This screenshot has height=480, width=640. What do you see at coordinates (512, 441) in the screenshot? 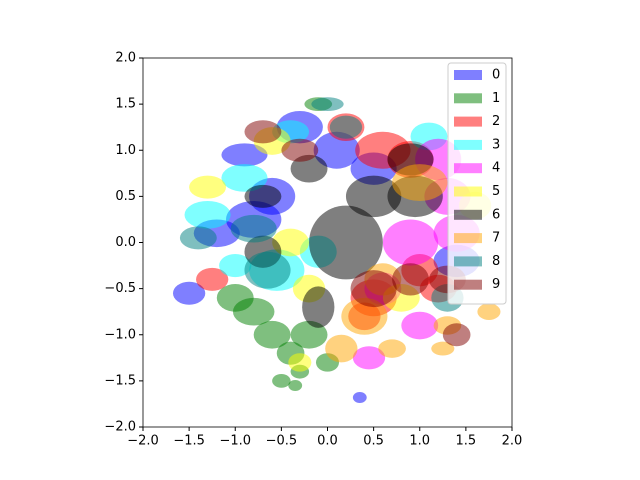
I see `x-tick-label: 2.0` at bounding box center [512, 441].